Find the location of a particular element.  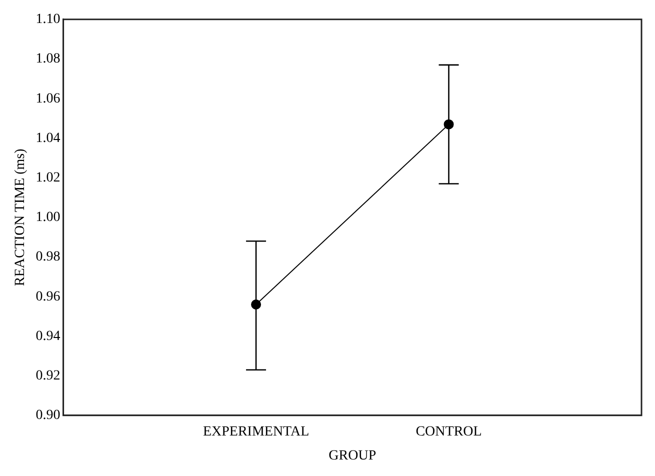

x-tick-label: EXPERIMENTAL is located at coordinates (256, 432).